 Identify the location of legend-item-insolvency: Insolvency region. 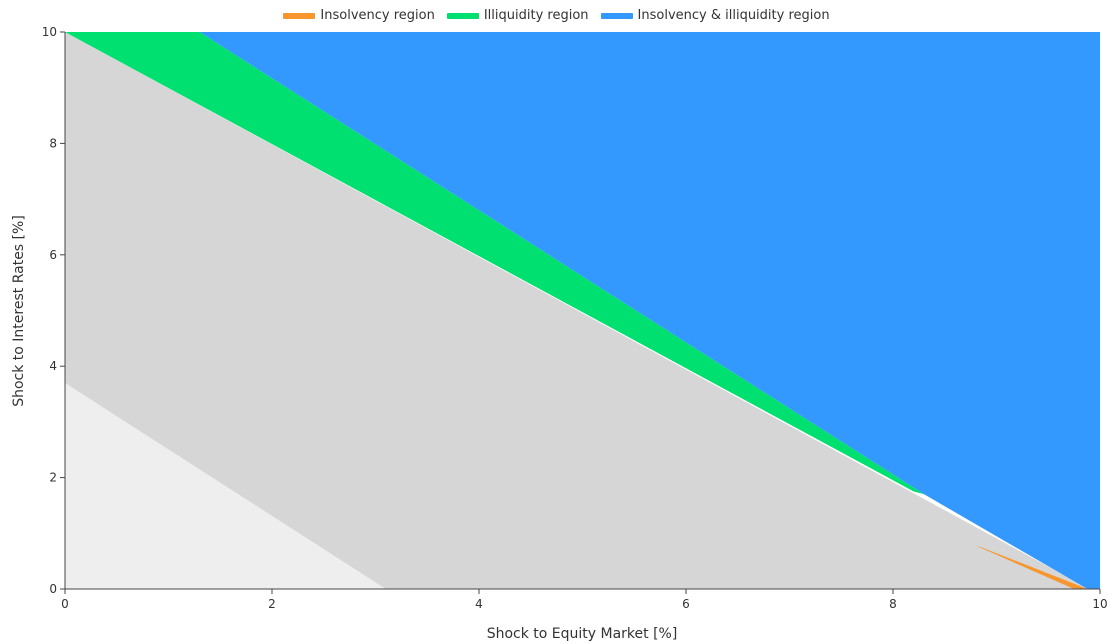
(359, 15).